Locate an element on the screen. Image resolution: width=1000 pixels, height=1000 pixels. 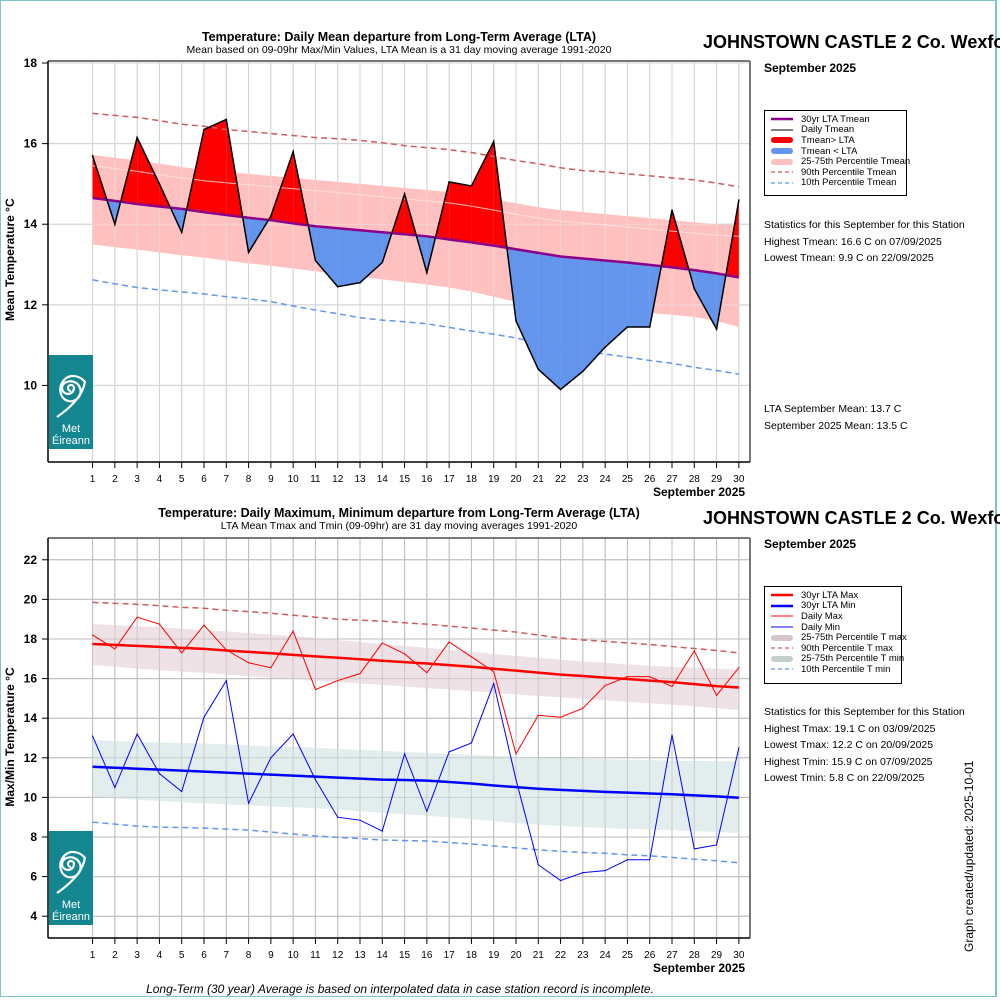
maxmin-station-name: JOHNSTOWN CASTLE 2 Co. Wexford is located at coordinates (851, 518).